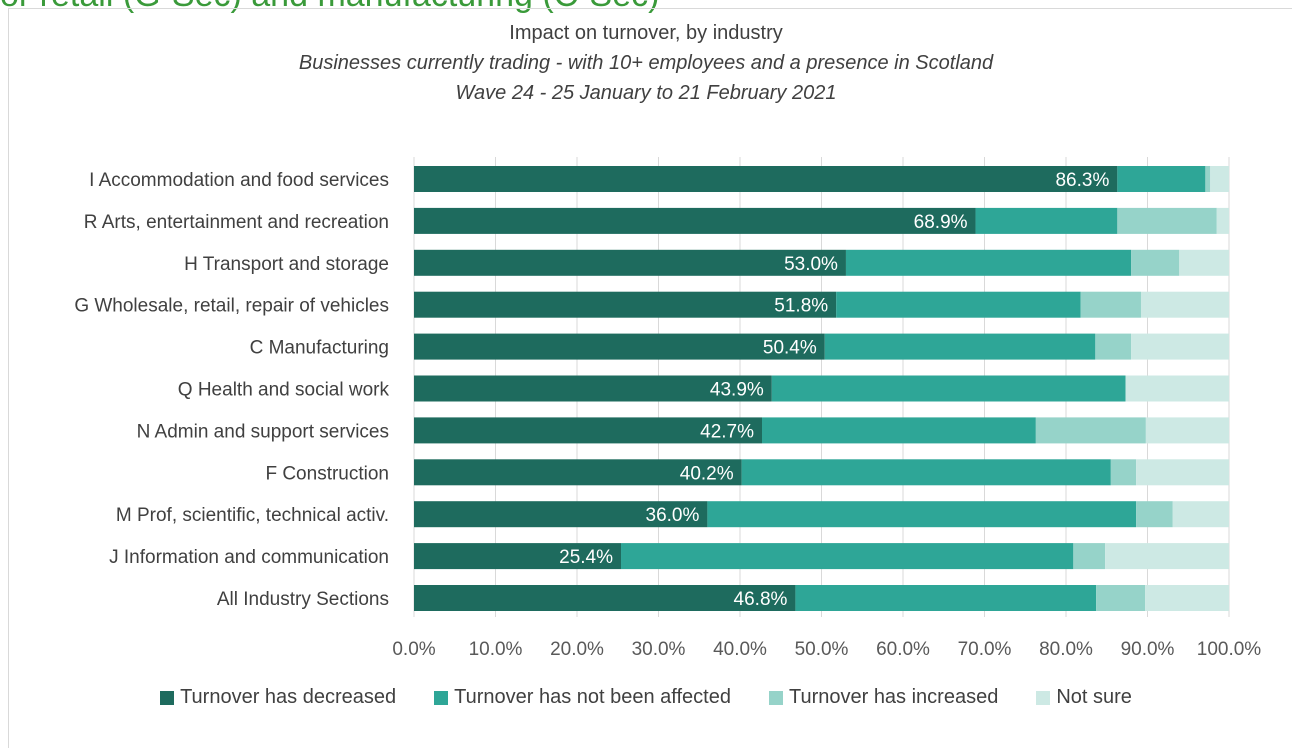 This screenshot has width=1292, height=748. Describe the element at coordinates (236, 222) in the screenshot. I see `category-label: R Arts, entertainment and recreation` at that location.